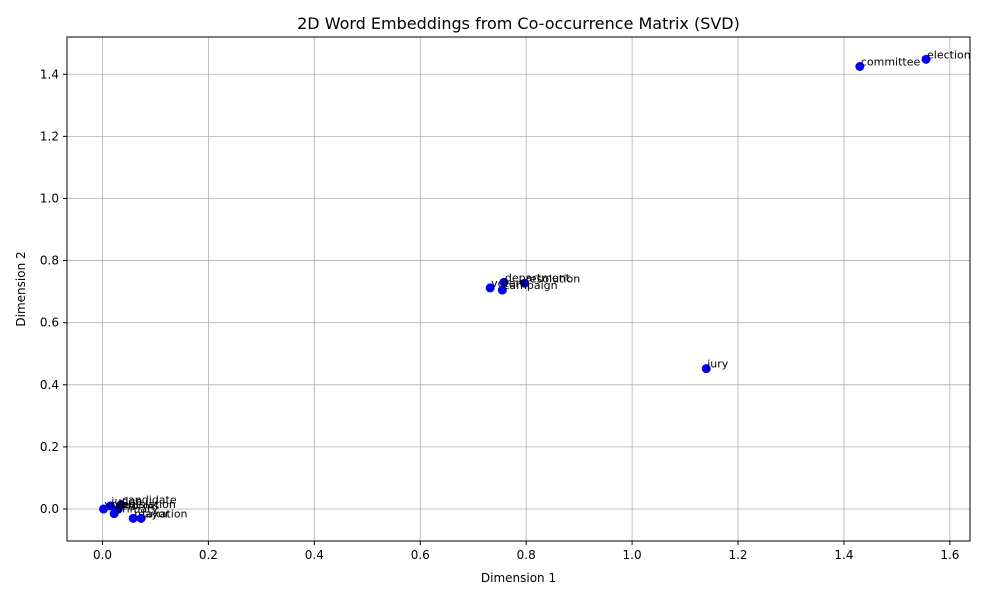 This screenshot has height=600, width=1000. Describe the element at coordinates (526, 555) in the screenshot. I see `x-tick-label: 0.8` at that location.